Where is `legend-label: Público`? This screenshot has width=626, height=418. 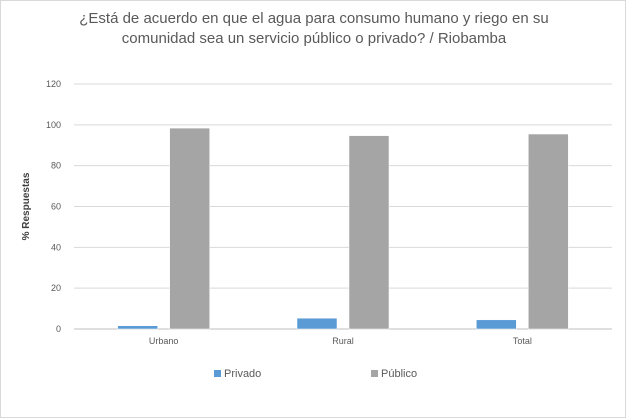 legend-label: Público is located at coordinates (399, 374).